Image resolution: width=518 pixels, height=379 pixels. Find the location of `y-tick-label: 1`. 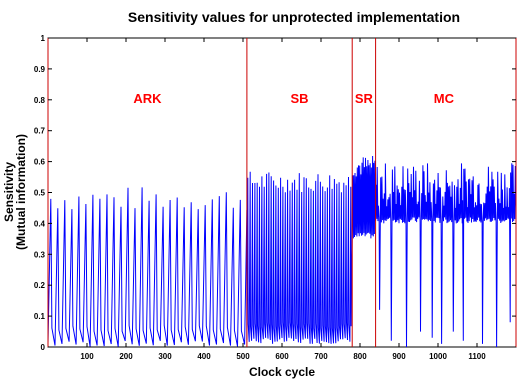

y-tick-label: 1 is located at coordinates (43, 38).